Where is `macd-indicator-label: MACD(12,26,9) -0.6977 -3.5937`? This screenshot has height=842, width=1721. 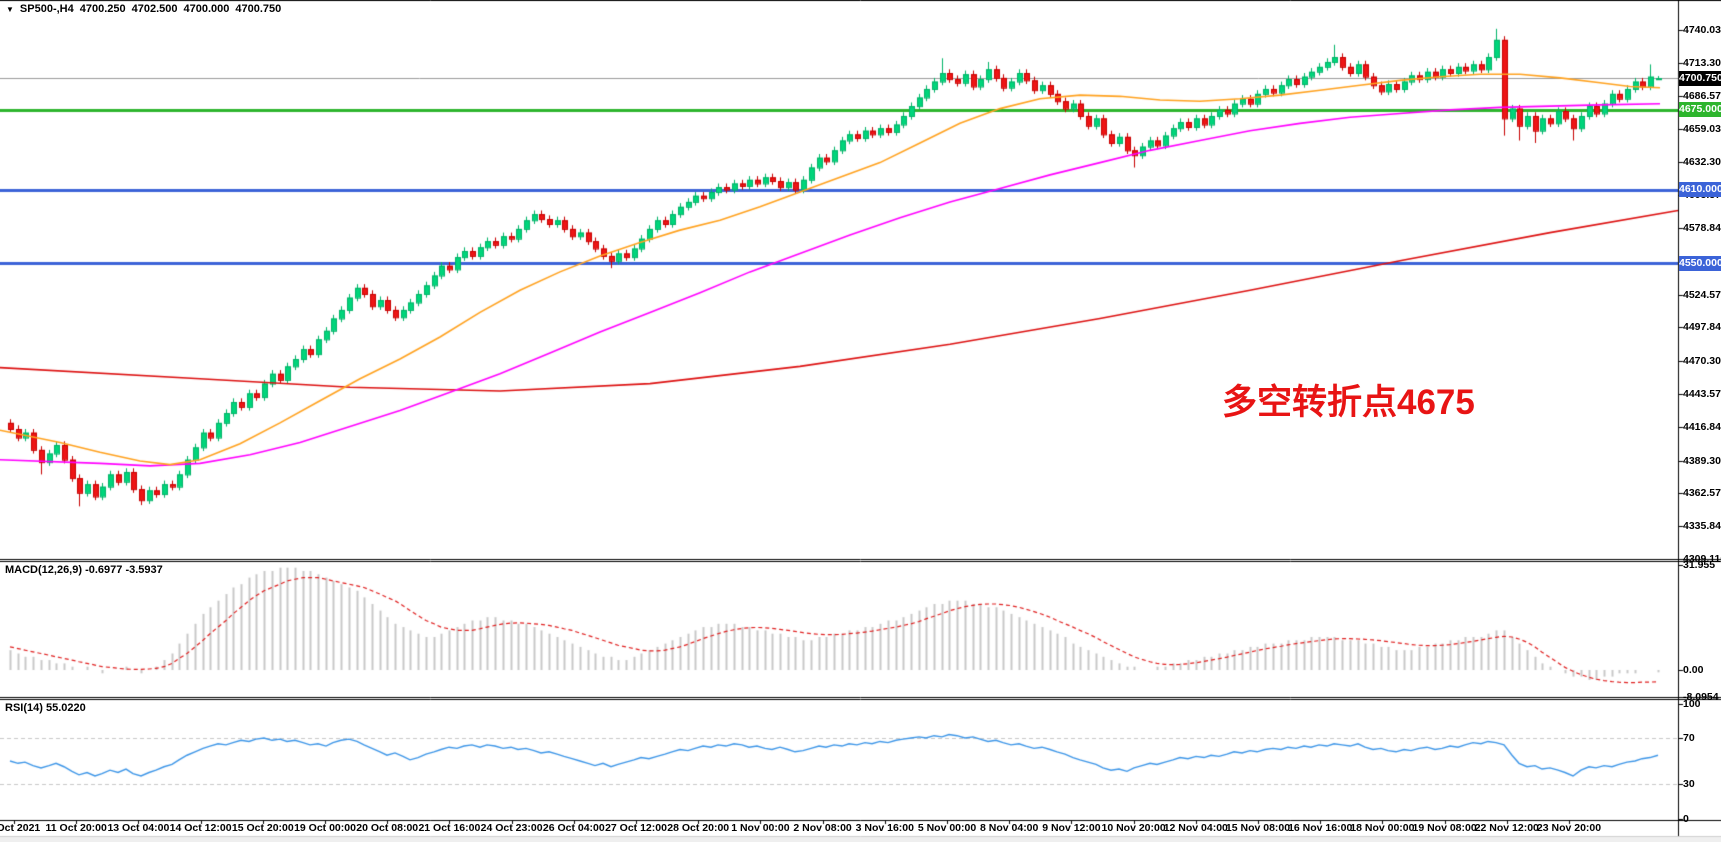 macd-indicator-label: MACD(12,26,9) -0.6977 -3.5937 is located at coordinates (84, 570).